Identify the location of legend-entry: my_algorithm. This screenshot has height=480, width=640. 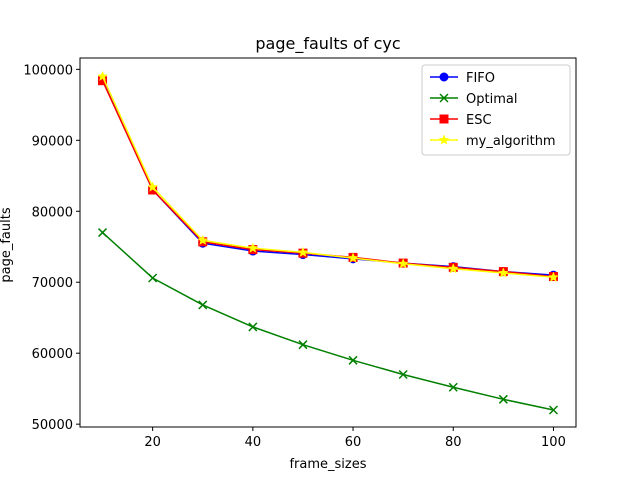
(493, 141).